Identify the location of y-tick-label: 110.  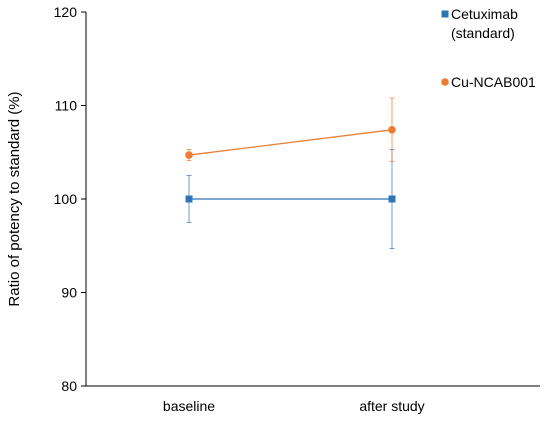
(66, 106).